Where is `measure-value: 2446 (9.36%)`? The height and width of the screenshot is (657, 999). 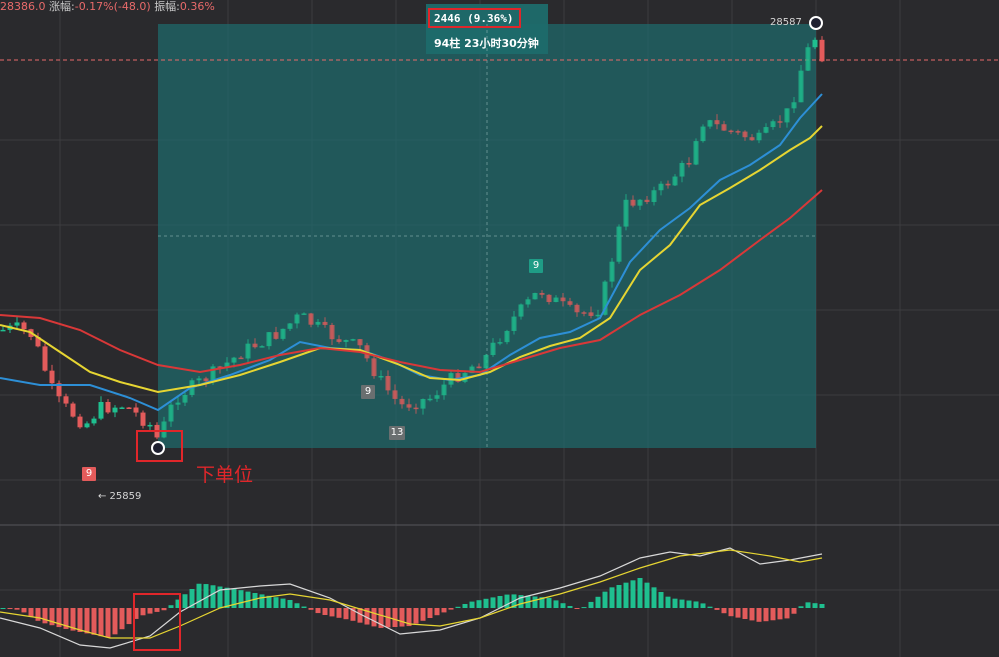 measure-value: 2446 (9.36%) is located at coordinates (474, 18).